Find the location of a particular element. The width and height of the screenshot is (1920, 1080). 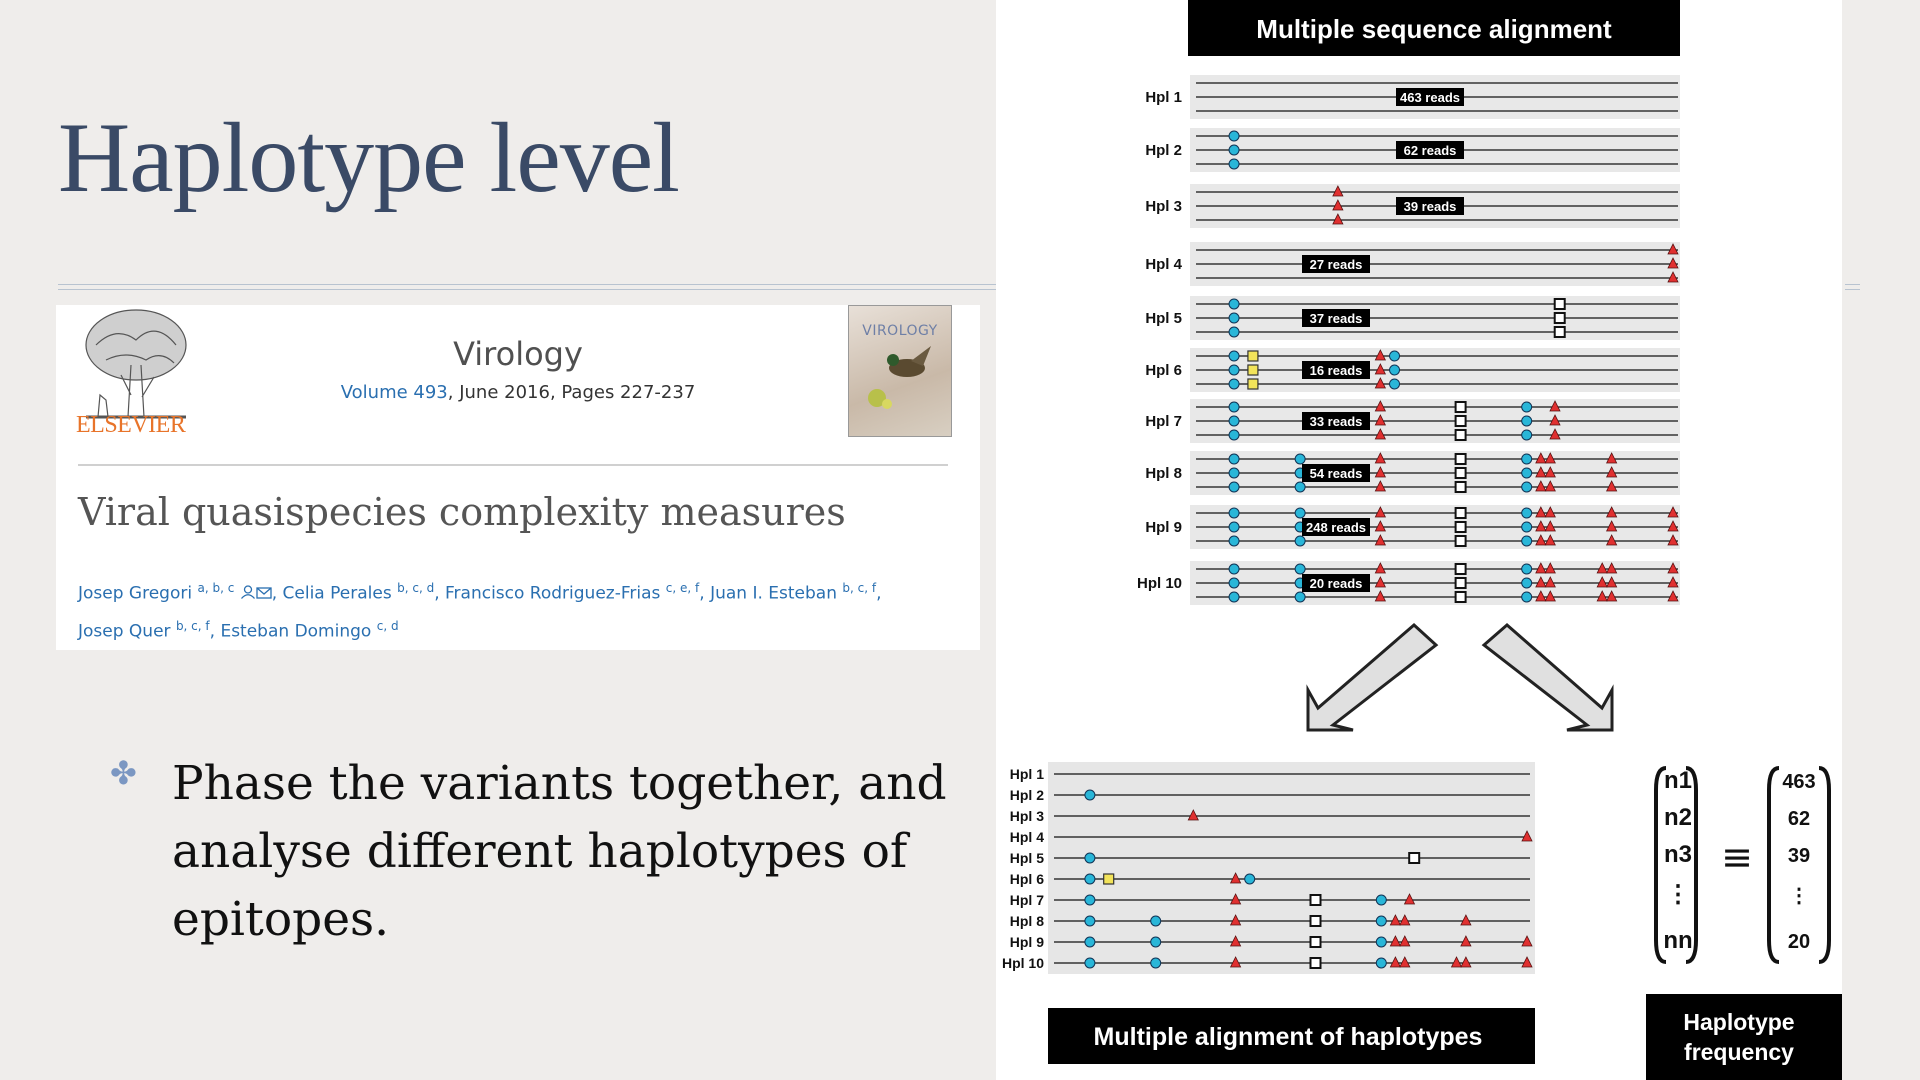

frequency-header-bg is located at coordinates (1744, 1037).